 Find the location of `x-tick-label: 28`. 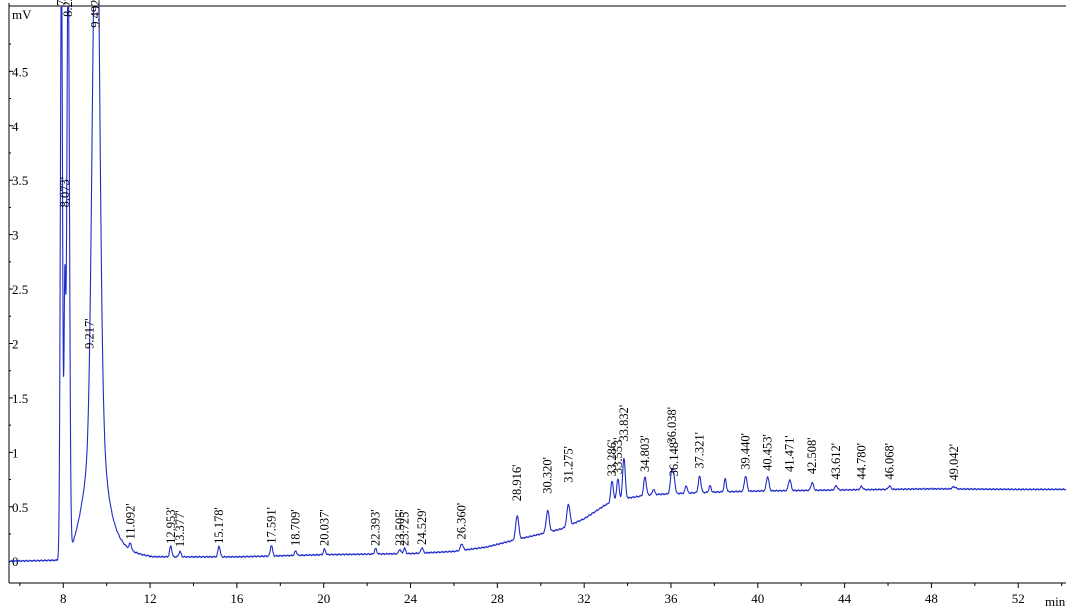

x-tick-label: 28 is located at coordinates (497, 598).